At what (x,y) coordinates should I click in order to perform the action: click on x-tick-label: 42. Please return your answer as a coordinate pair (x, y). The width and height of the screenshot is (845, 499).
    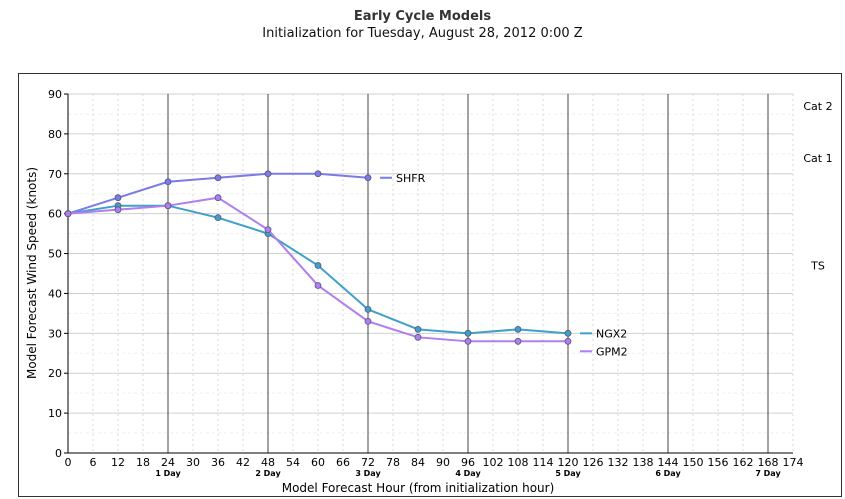
    Looking at the image, I should click on (243, 462).